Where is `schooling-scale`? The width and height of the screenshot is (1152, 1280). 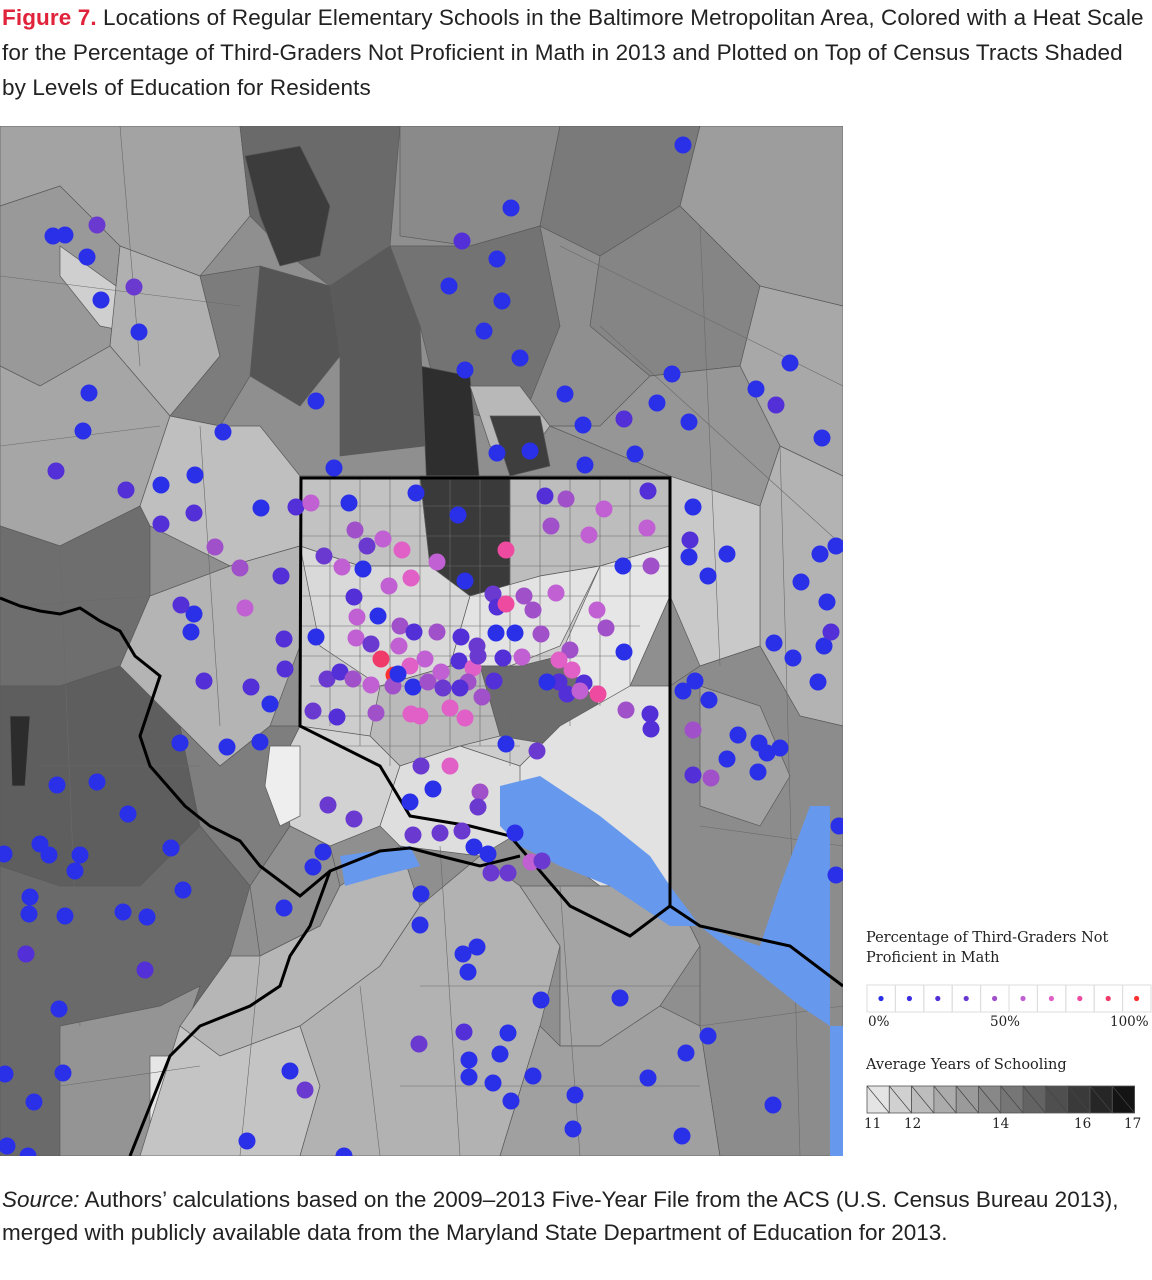 schooling-scale is located at coordinates (1001, 1099).